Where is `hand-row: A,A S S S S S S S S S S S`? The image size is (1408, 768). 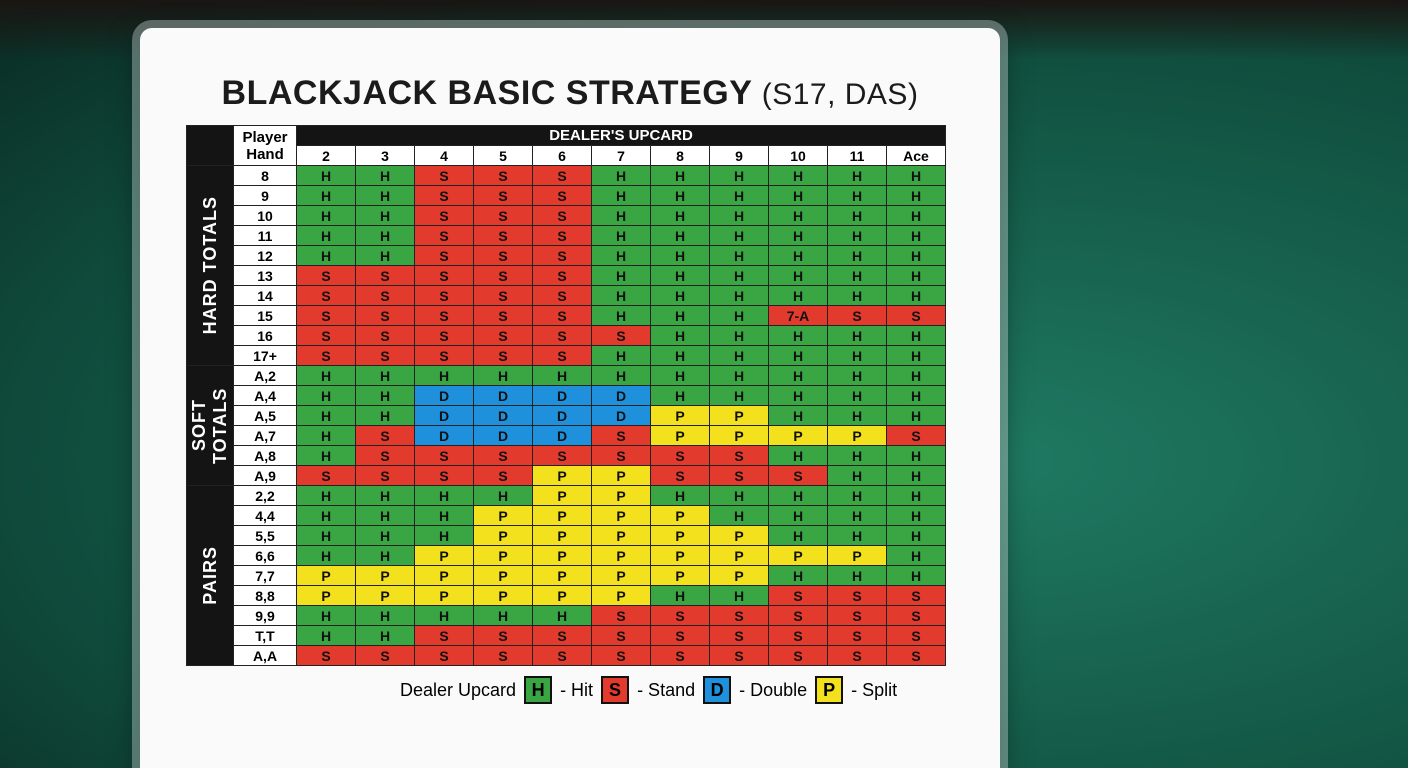
hand-row: A,A S S S S S S S S S S S is located at coordinates (566, 655).